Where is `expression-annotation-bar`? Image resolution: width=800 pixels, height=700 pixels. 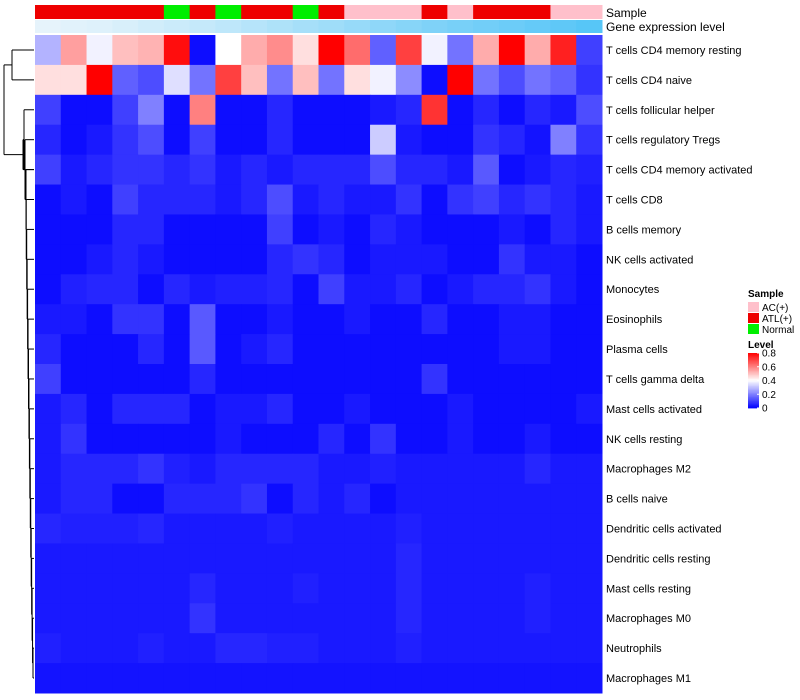 expression-annotation-bar is located at coordinates (319, 26).